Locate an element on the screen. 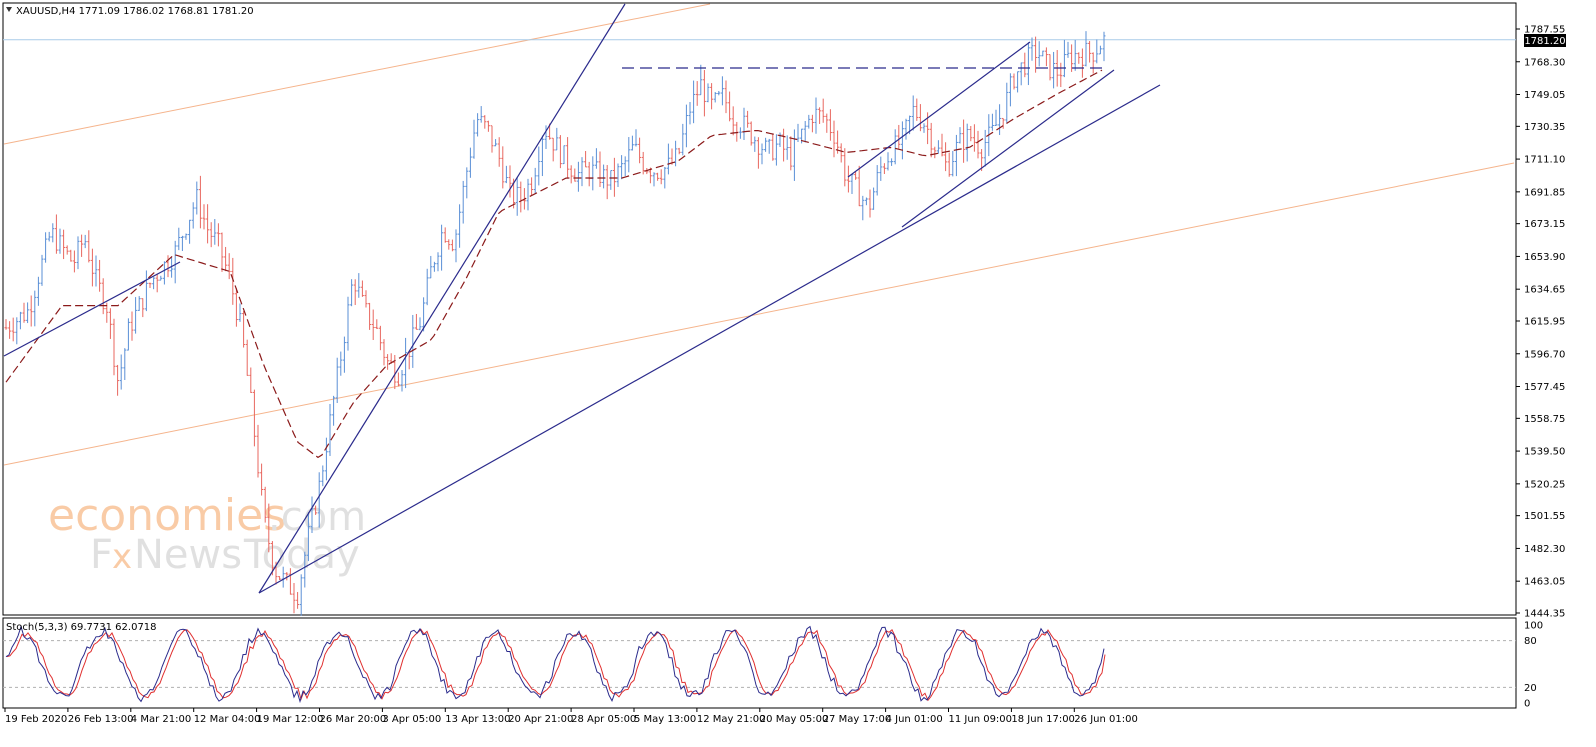 Image resolution: width=1596 pixels, height=747 pixels. x-tick-label: 26 Mar 20:00 is located at coordinates (353, 719).